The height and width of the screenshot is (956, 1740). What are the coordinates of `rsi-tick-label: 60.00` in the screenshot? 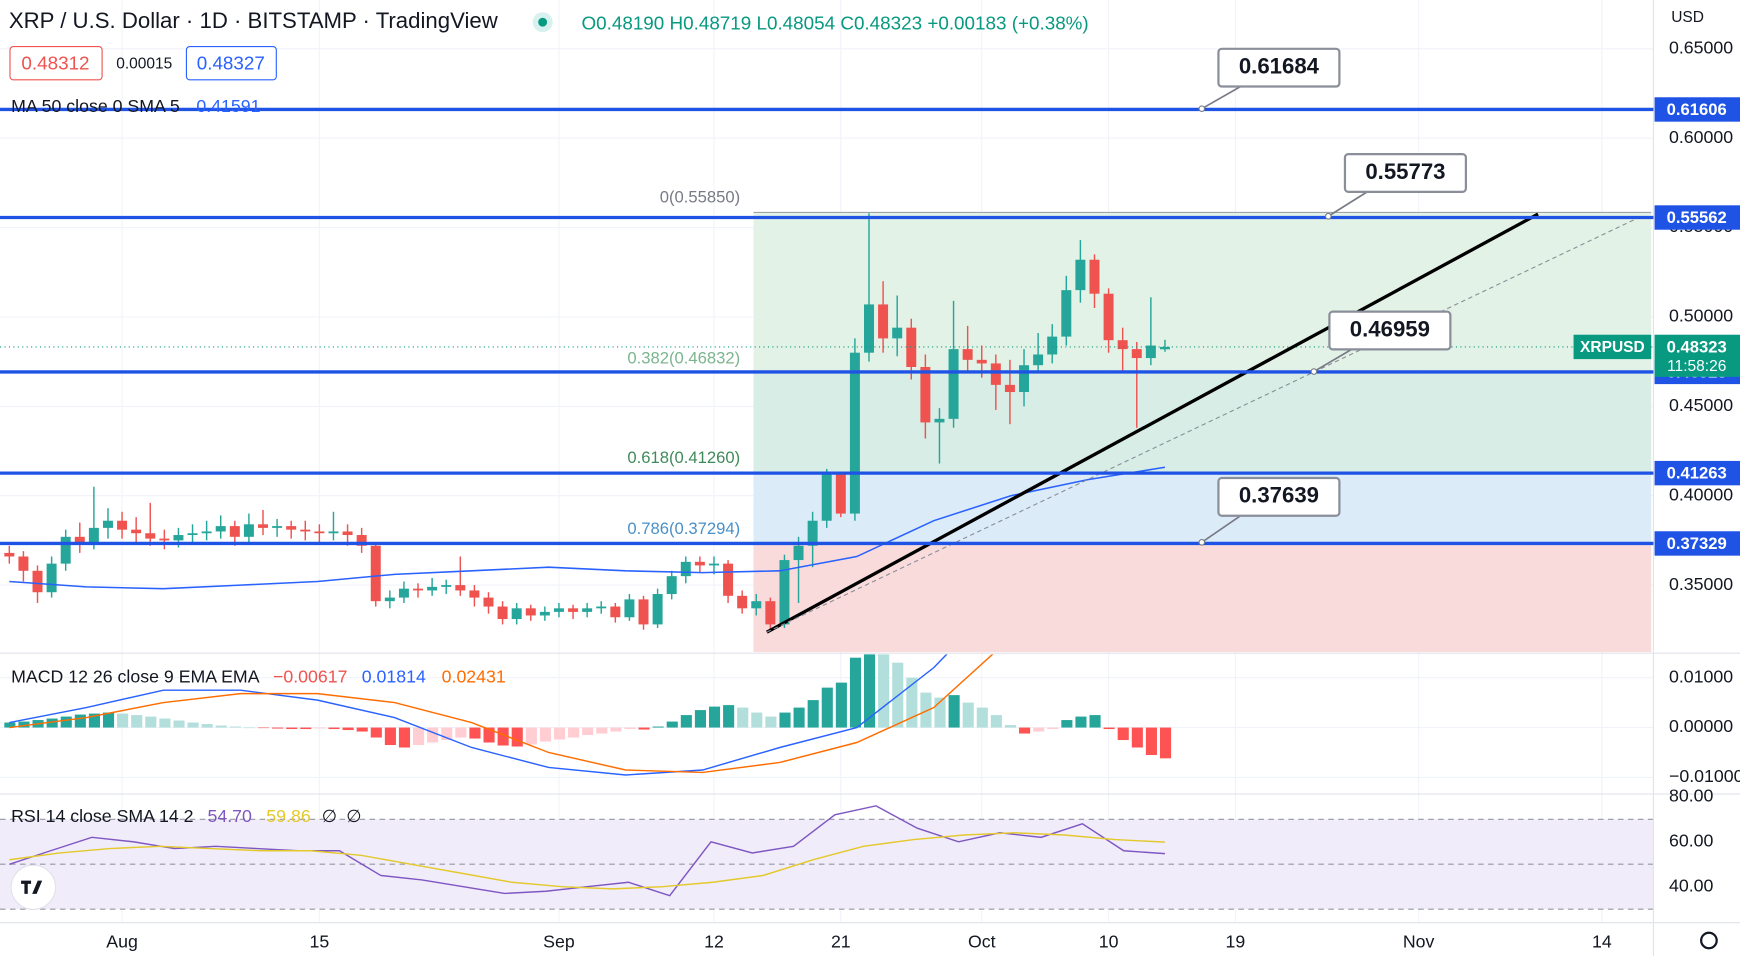 It's located at (1691, 840).